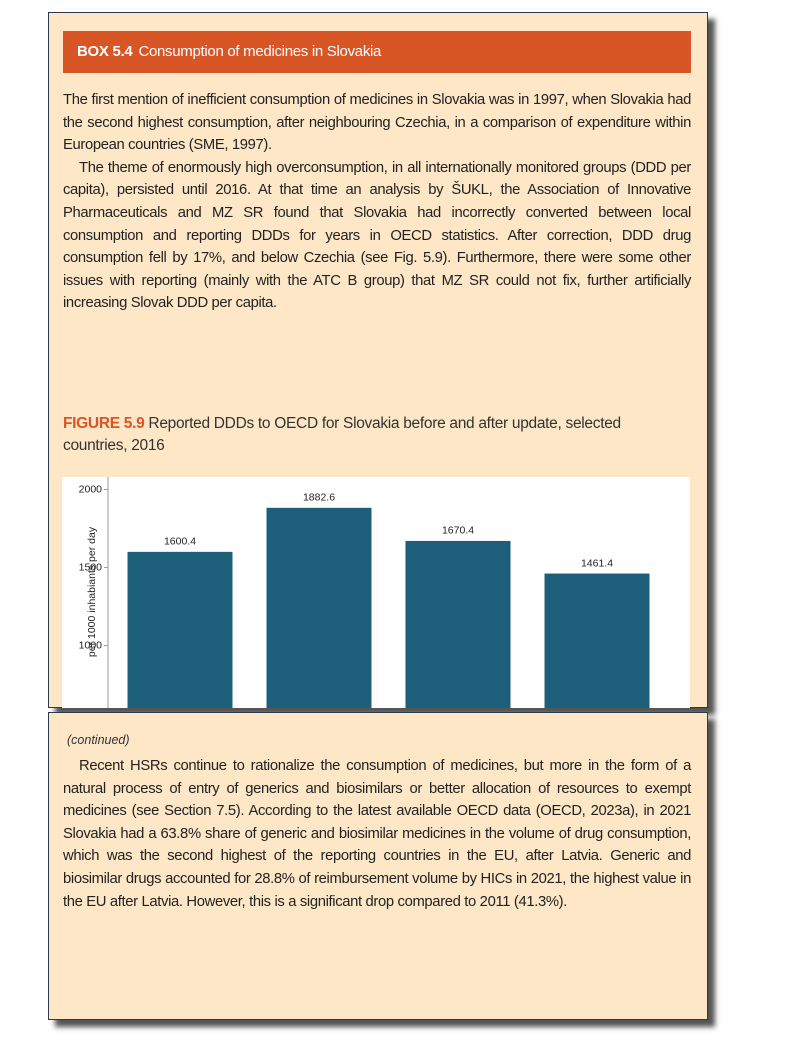 Image resolution: width=793 pixels, height=1044 pixels. Describe the element at coordinates (91, 489) in the screenshot. I see `y-tick-label: 2000` at that location.